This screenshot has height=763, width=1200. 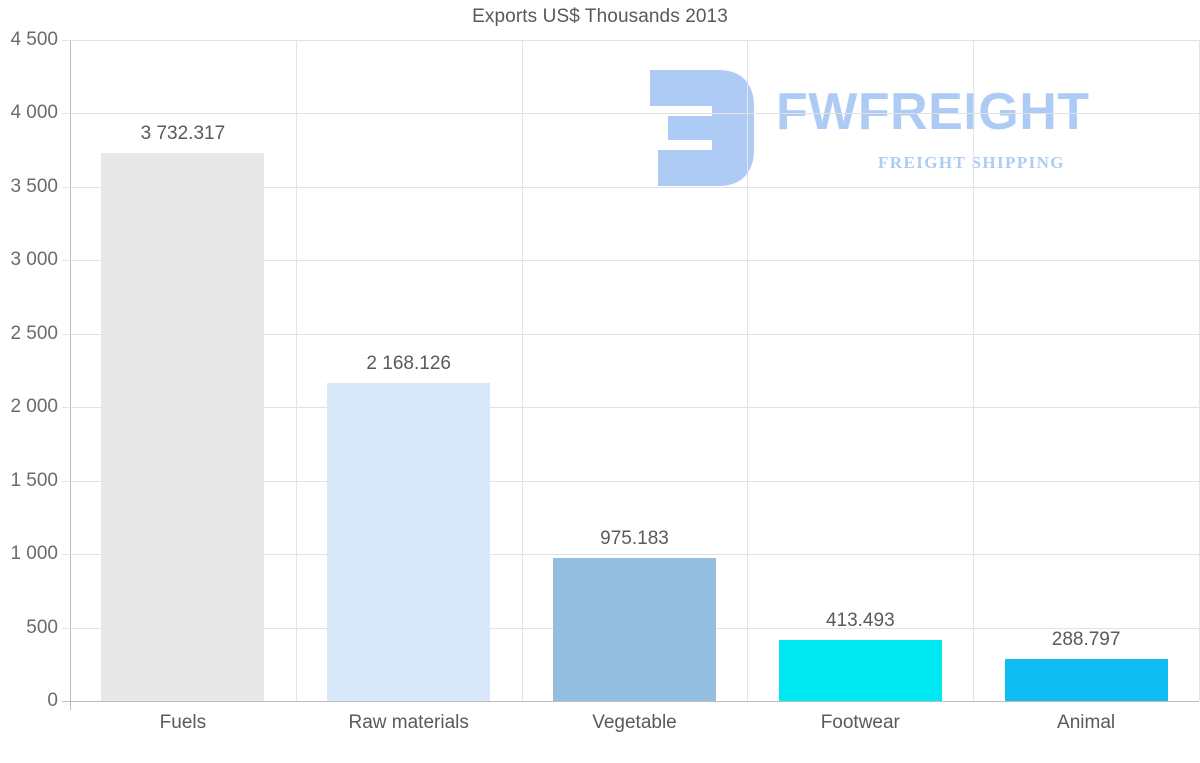 I want to click on bar-footwear, so click(x=860, y=670).